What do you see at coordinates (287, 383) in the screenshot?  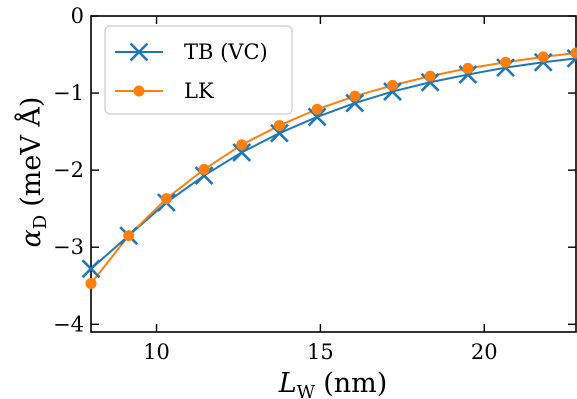 I see `x-axis-symbol: L` at bounding box center [287, 383].